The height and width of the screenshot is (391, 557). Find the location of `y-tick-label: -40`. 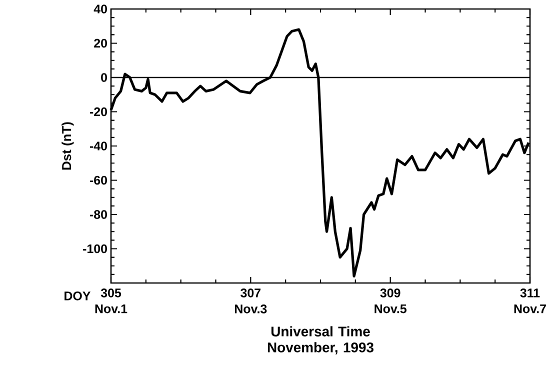

y-tick-label: -40 is located at coordinates (98, 146).